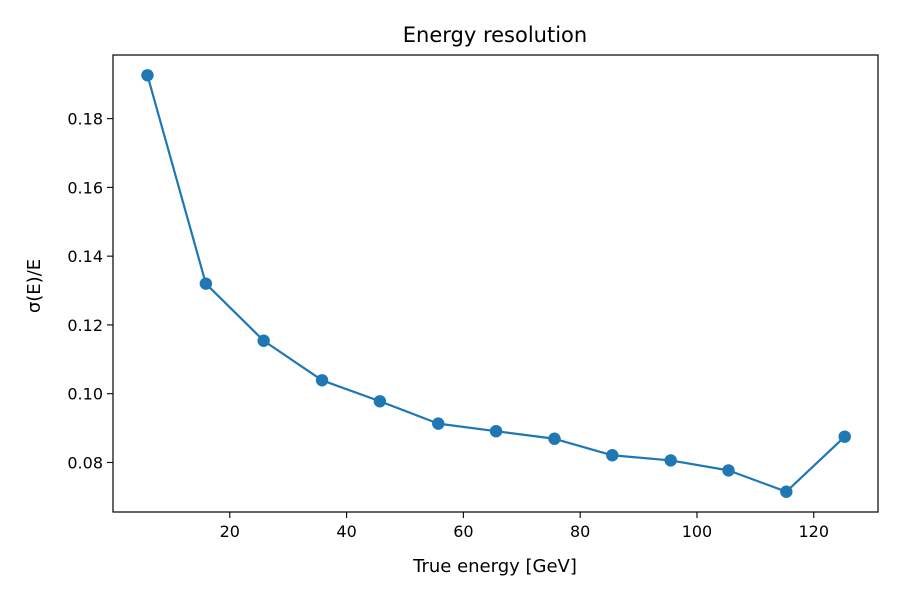 This screenshot has width=900, height=600. Describe the element at coordinates (90, 291) in the screenshot. I see `y-axis-ticks: 0.08 0.10 0.12 0.14 0.16 0.18` at that location.